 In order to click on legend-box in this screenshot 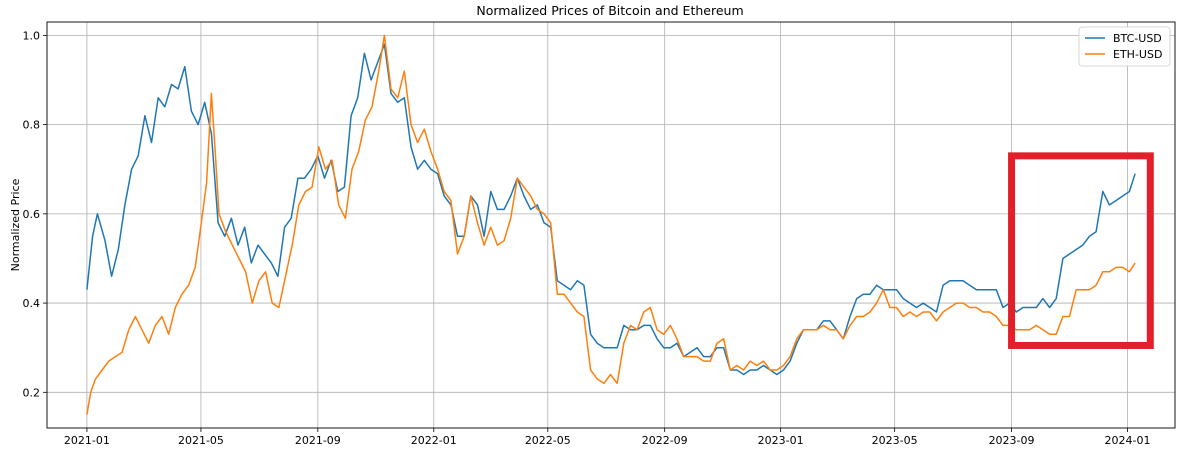, I will do `click(1124, 46)`.